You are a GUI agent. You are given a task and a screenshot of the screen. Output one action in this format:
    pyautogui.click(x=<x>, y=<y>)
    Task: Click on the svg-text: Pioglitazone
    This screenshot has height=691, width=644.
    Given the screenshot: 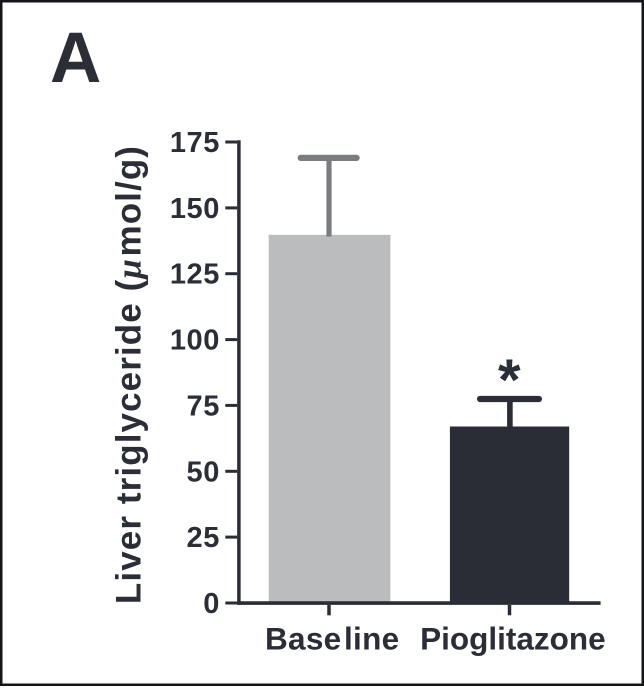 What is the action you would take?
    pyautogui.click(x=513, y=639)
    